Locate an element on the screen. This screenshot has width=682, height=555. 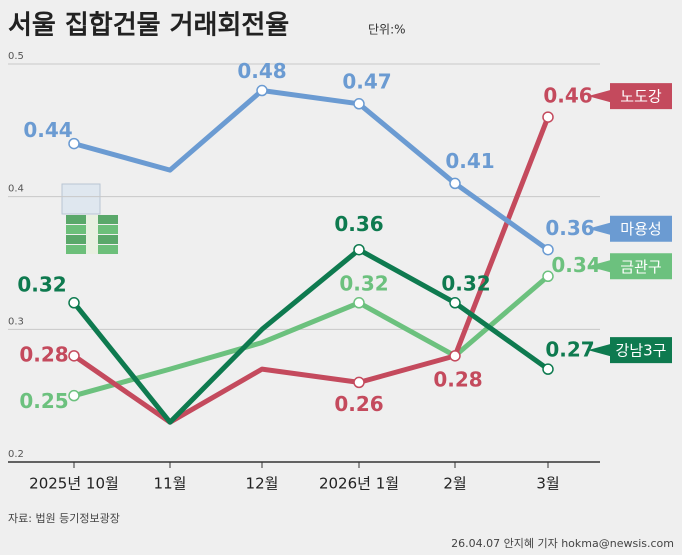
data-label: 0.48 is located at coordinates (261, 71).